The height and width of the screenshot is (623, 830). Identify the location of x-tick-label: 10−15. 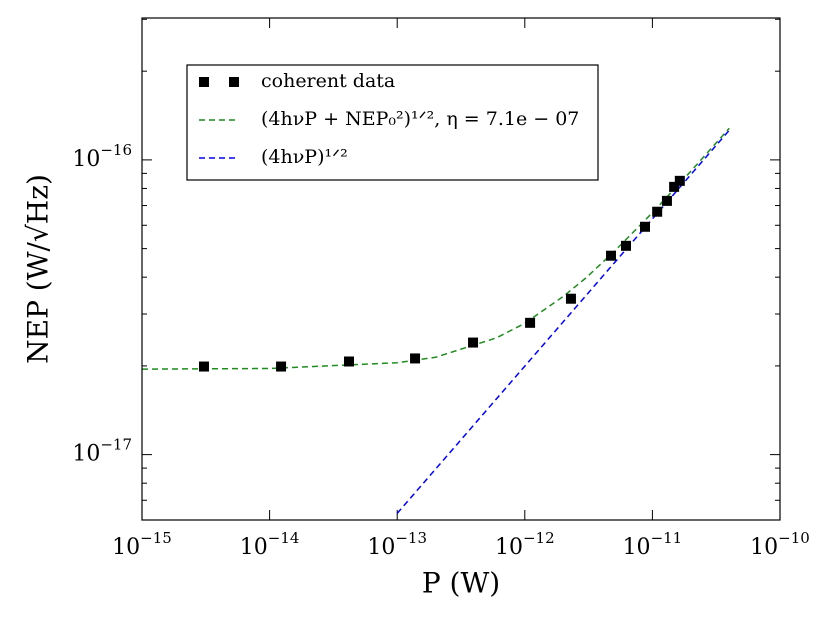
(142, 544).